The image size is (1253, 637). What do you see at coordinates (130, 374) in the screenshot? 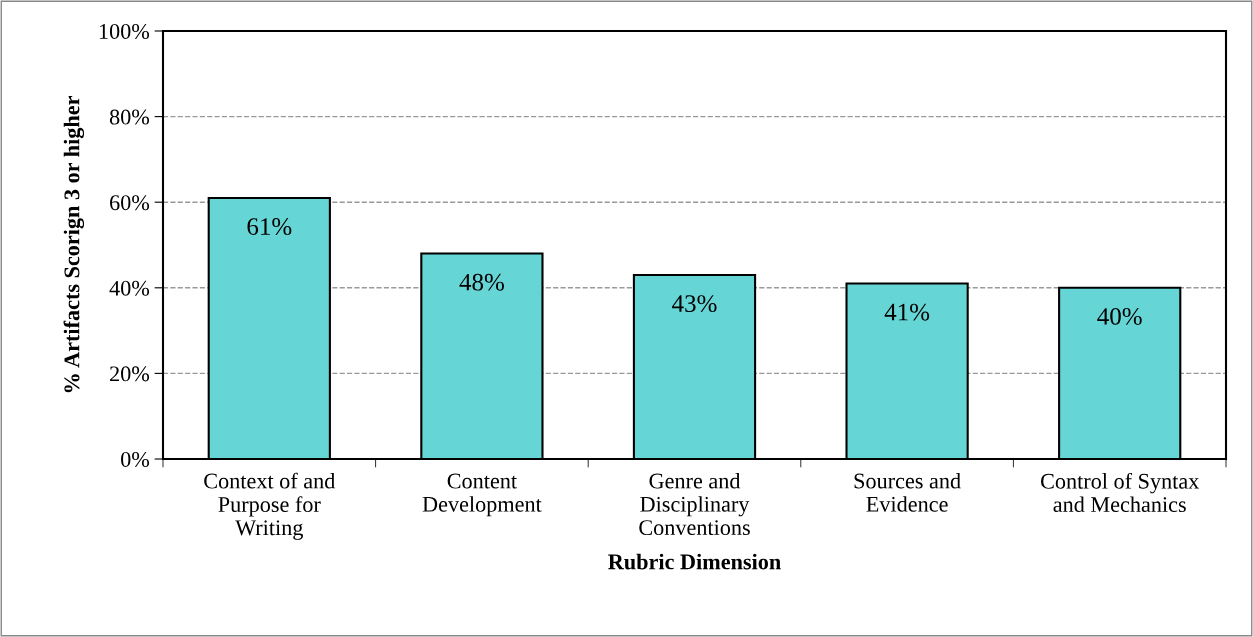
I see `y-tick-label: 20%` at bounding box center [130, 374].